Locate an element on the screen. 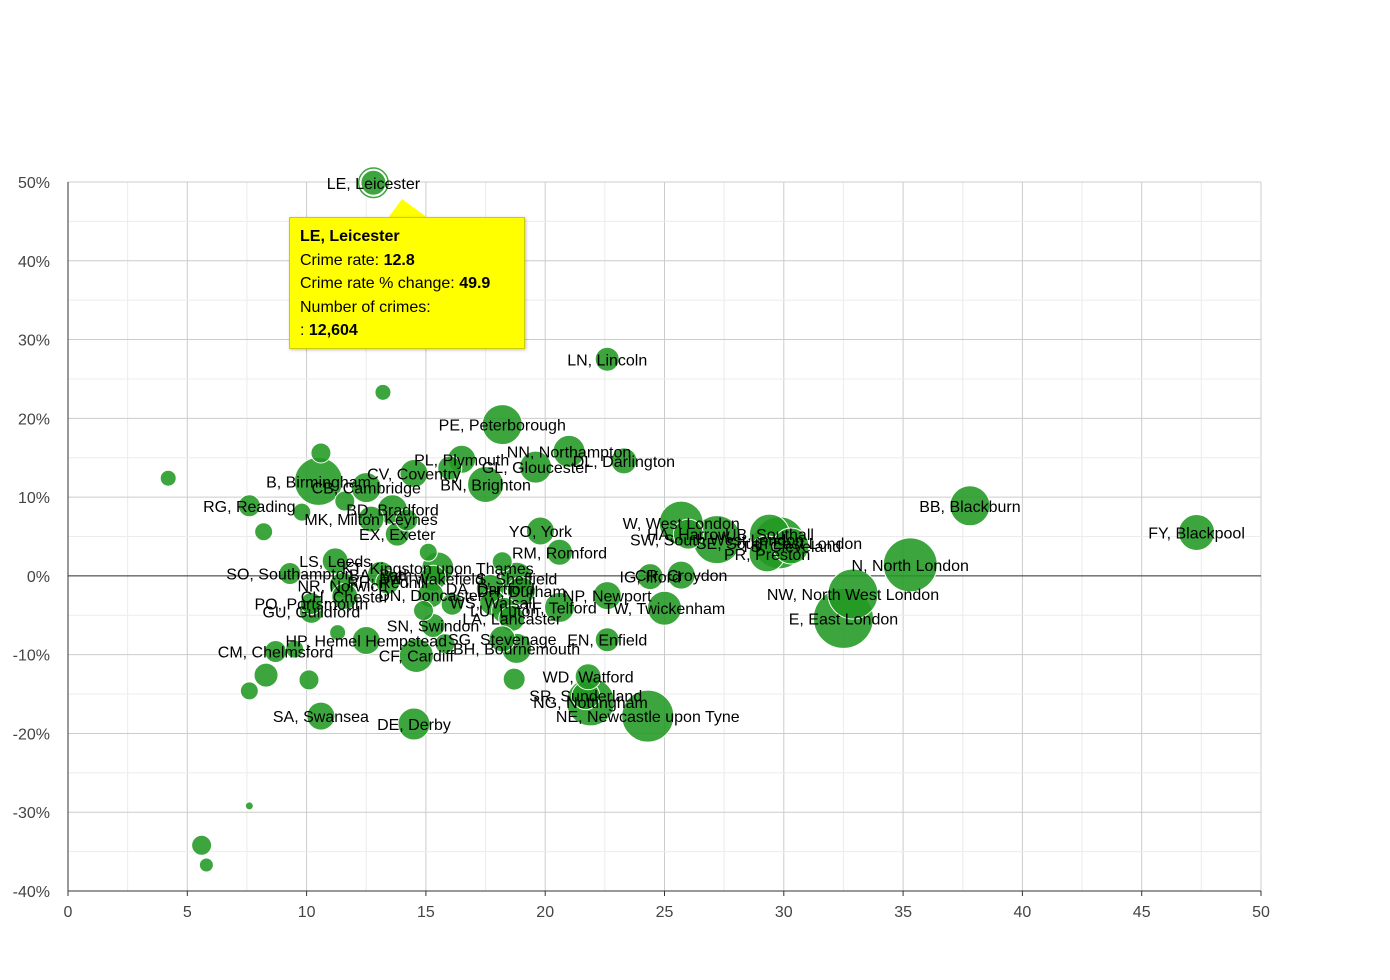 This screenshot has width=1390, height=980. point-label: SN, Swindon is located at coordinates (433, 627).